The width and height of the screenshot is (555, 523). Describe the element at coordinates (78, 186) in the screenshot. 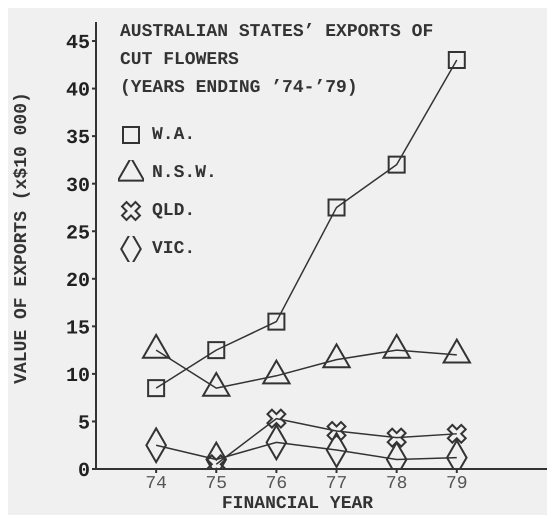

I see `y-tick-label: 30` at that location.